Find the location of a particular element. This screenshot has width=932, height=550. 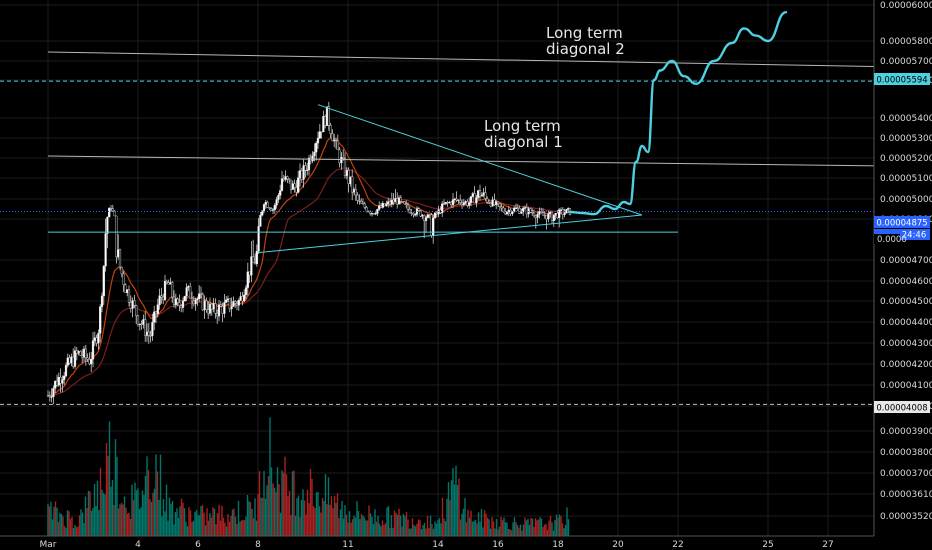

price-label-current: 0.00004875 is located at coordinates (902, 222).